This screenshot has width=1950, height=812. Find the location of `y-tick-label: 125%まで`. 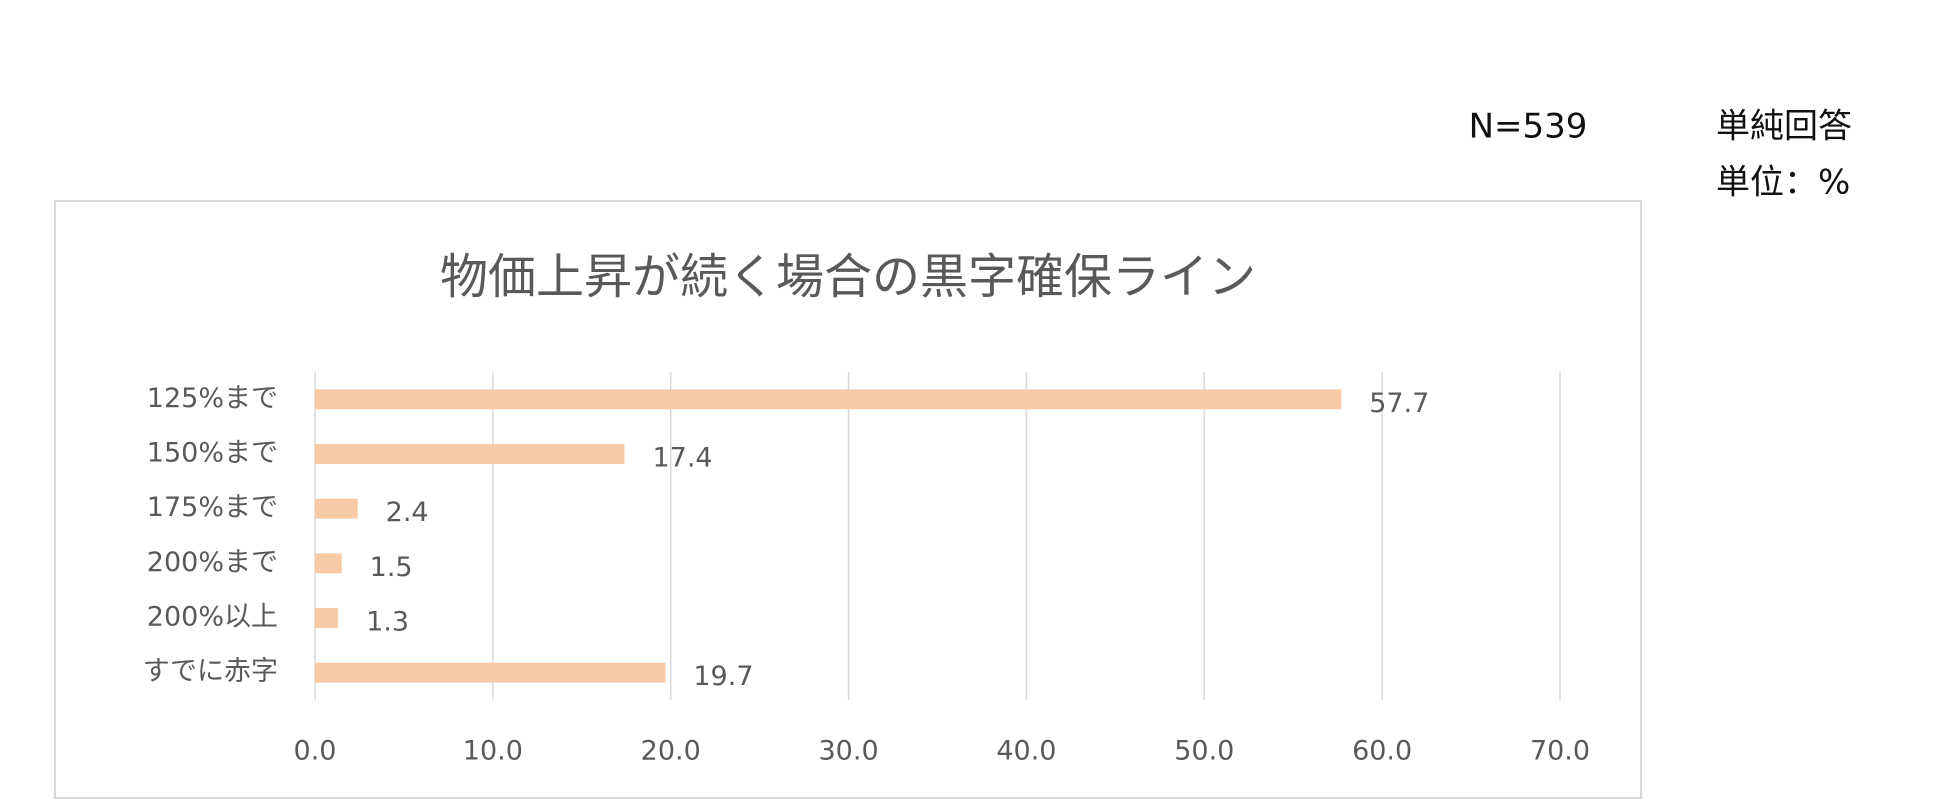

y-tick-label: 125%まで is located at coordinates (212, 398).